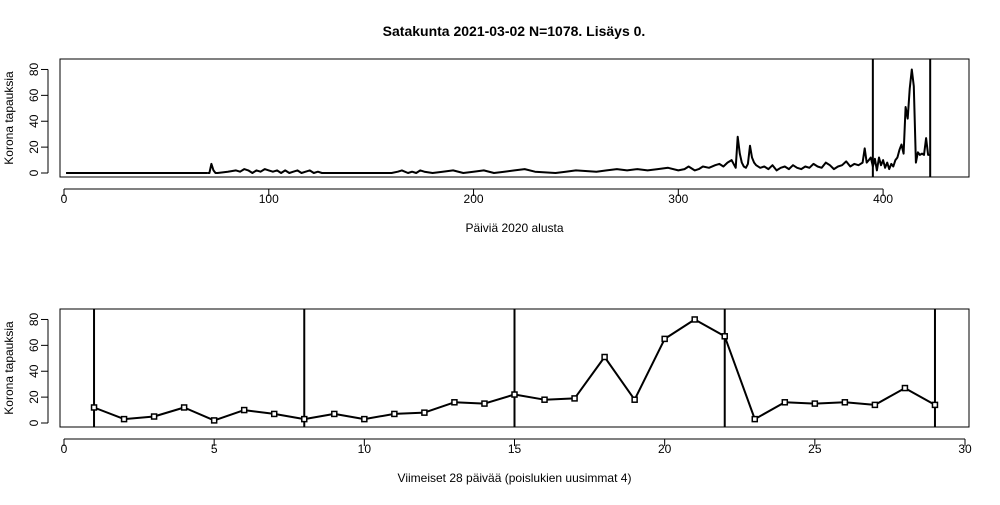 The height and width of the screenshot is (505, 1000). What do you see at coordinates (665, 449) in the screenshot?
I see `x-tick-label: 20` at bounding box center [665, 449].